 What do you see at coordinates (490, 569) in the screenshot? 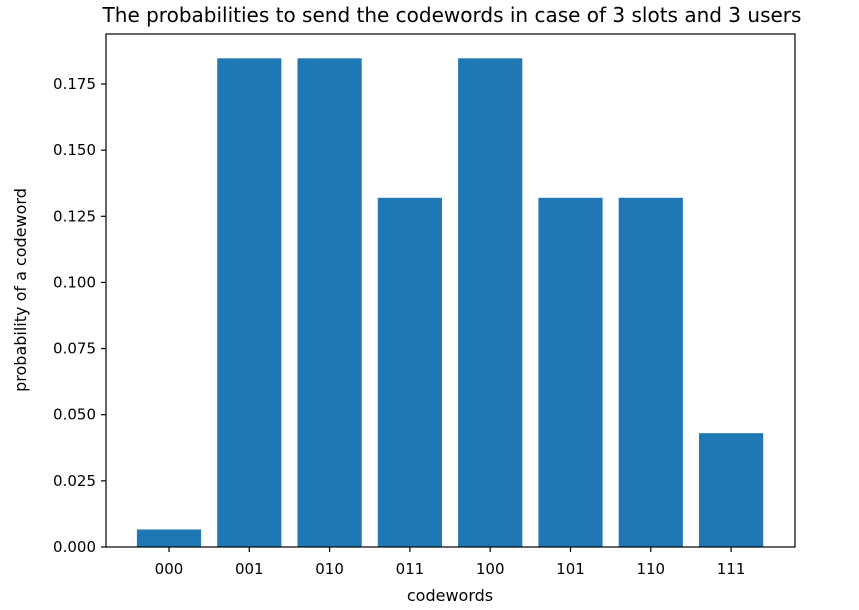
I see `x-tick-label: 100` at bounding box center [490, 569].